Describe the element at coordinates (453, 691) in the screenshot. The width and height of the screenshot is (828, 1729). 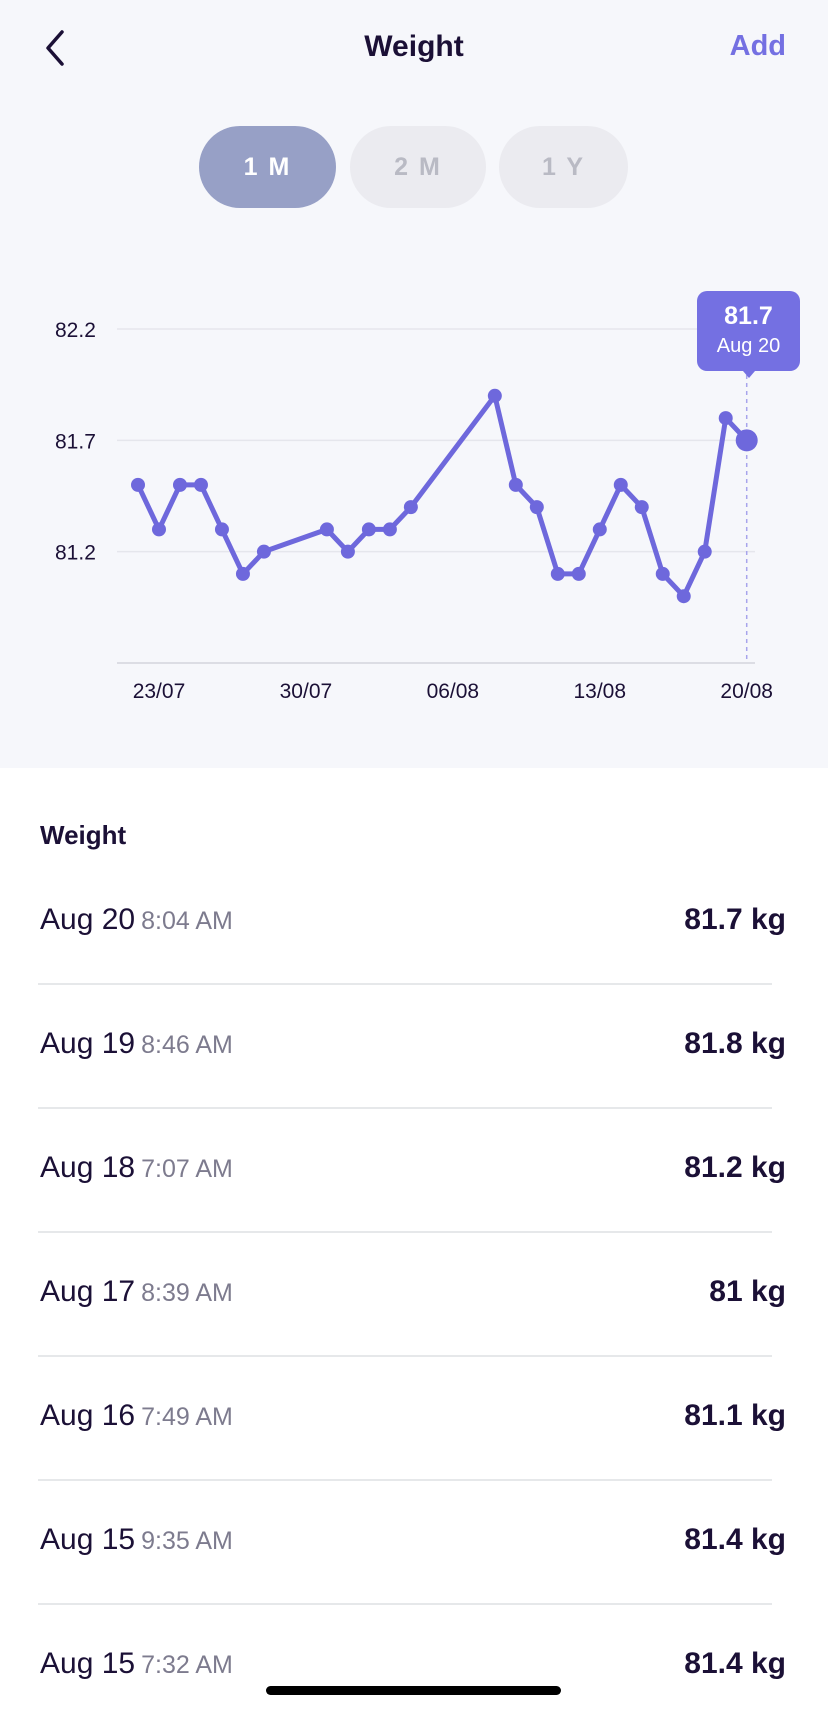
I see `x-tick-label: 06/08` at that location.